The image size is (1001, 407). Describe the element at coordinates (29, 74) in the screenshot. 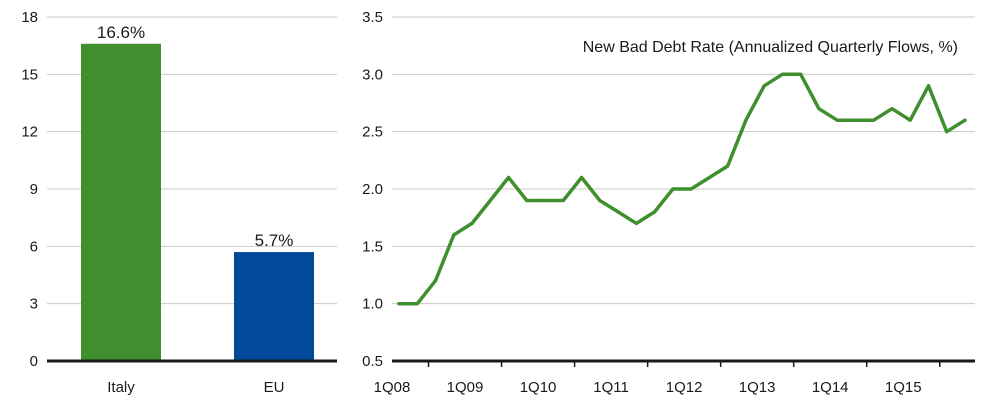

I see `left-y-tick-label: 15` at that location.